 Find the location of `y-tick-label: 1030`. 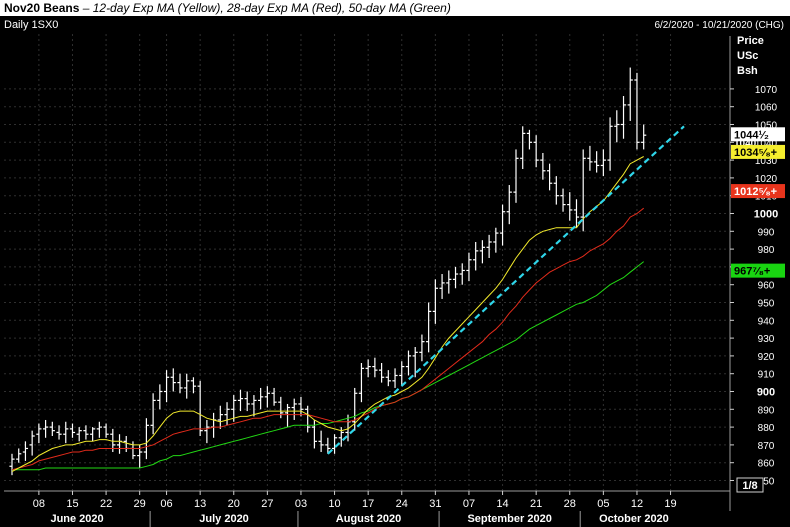

y-tick-label: 1030 is located at coordinates (766, 161).